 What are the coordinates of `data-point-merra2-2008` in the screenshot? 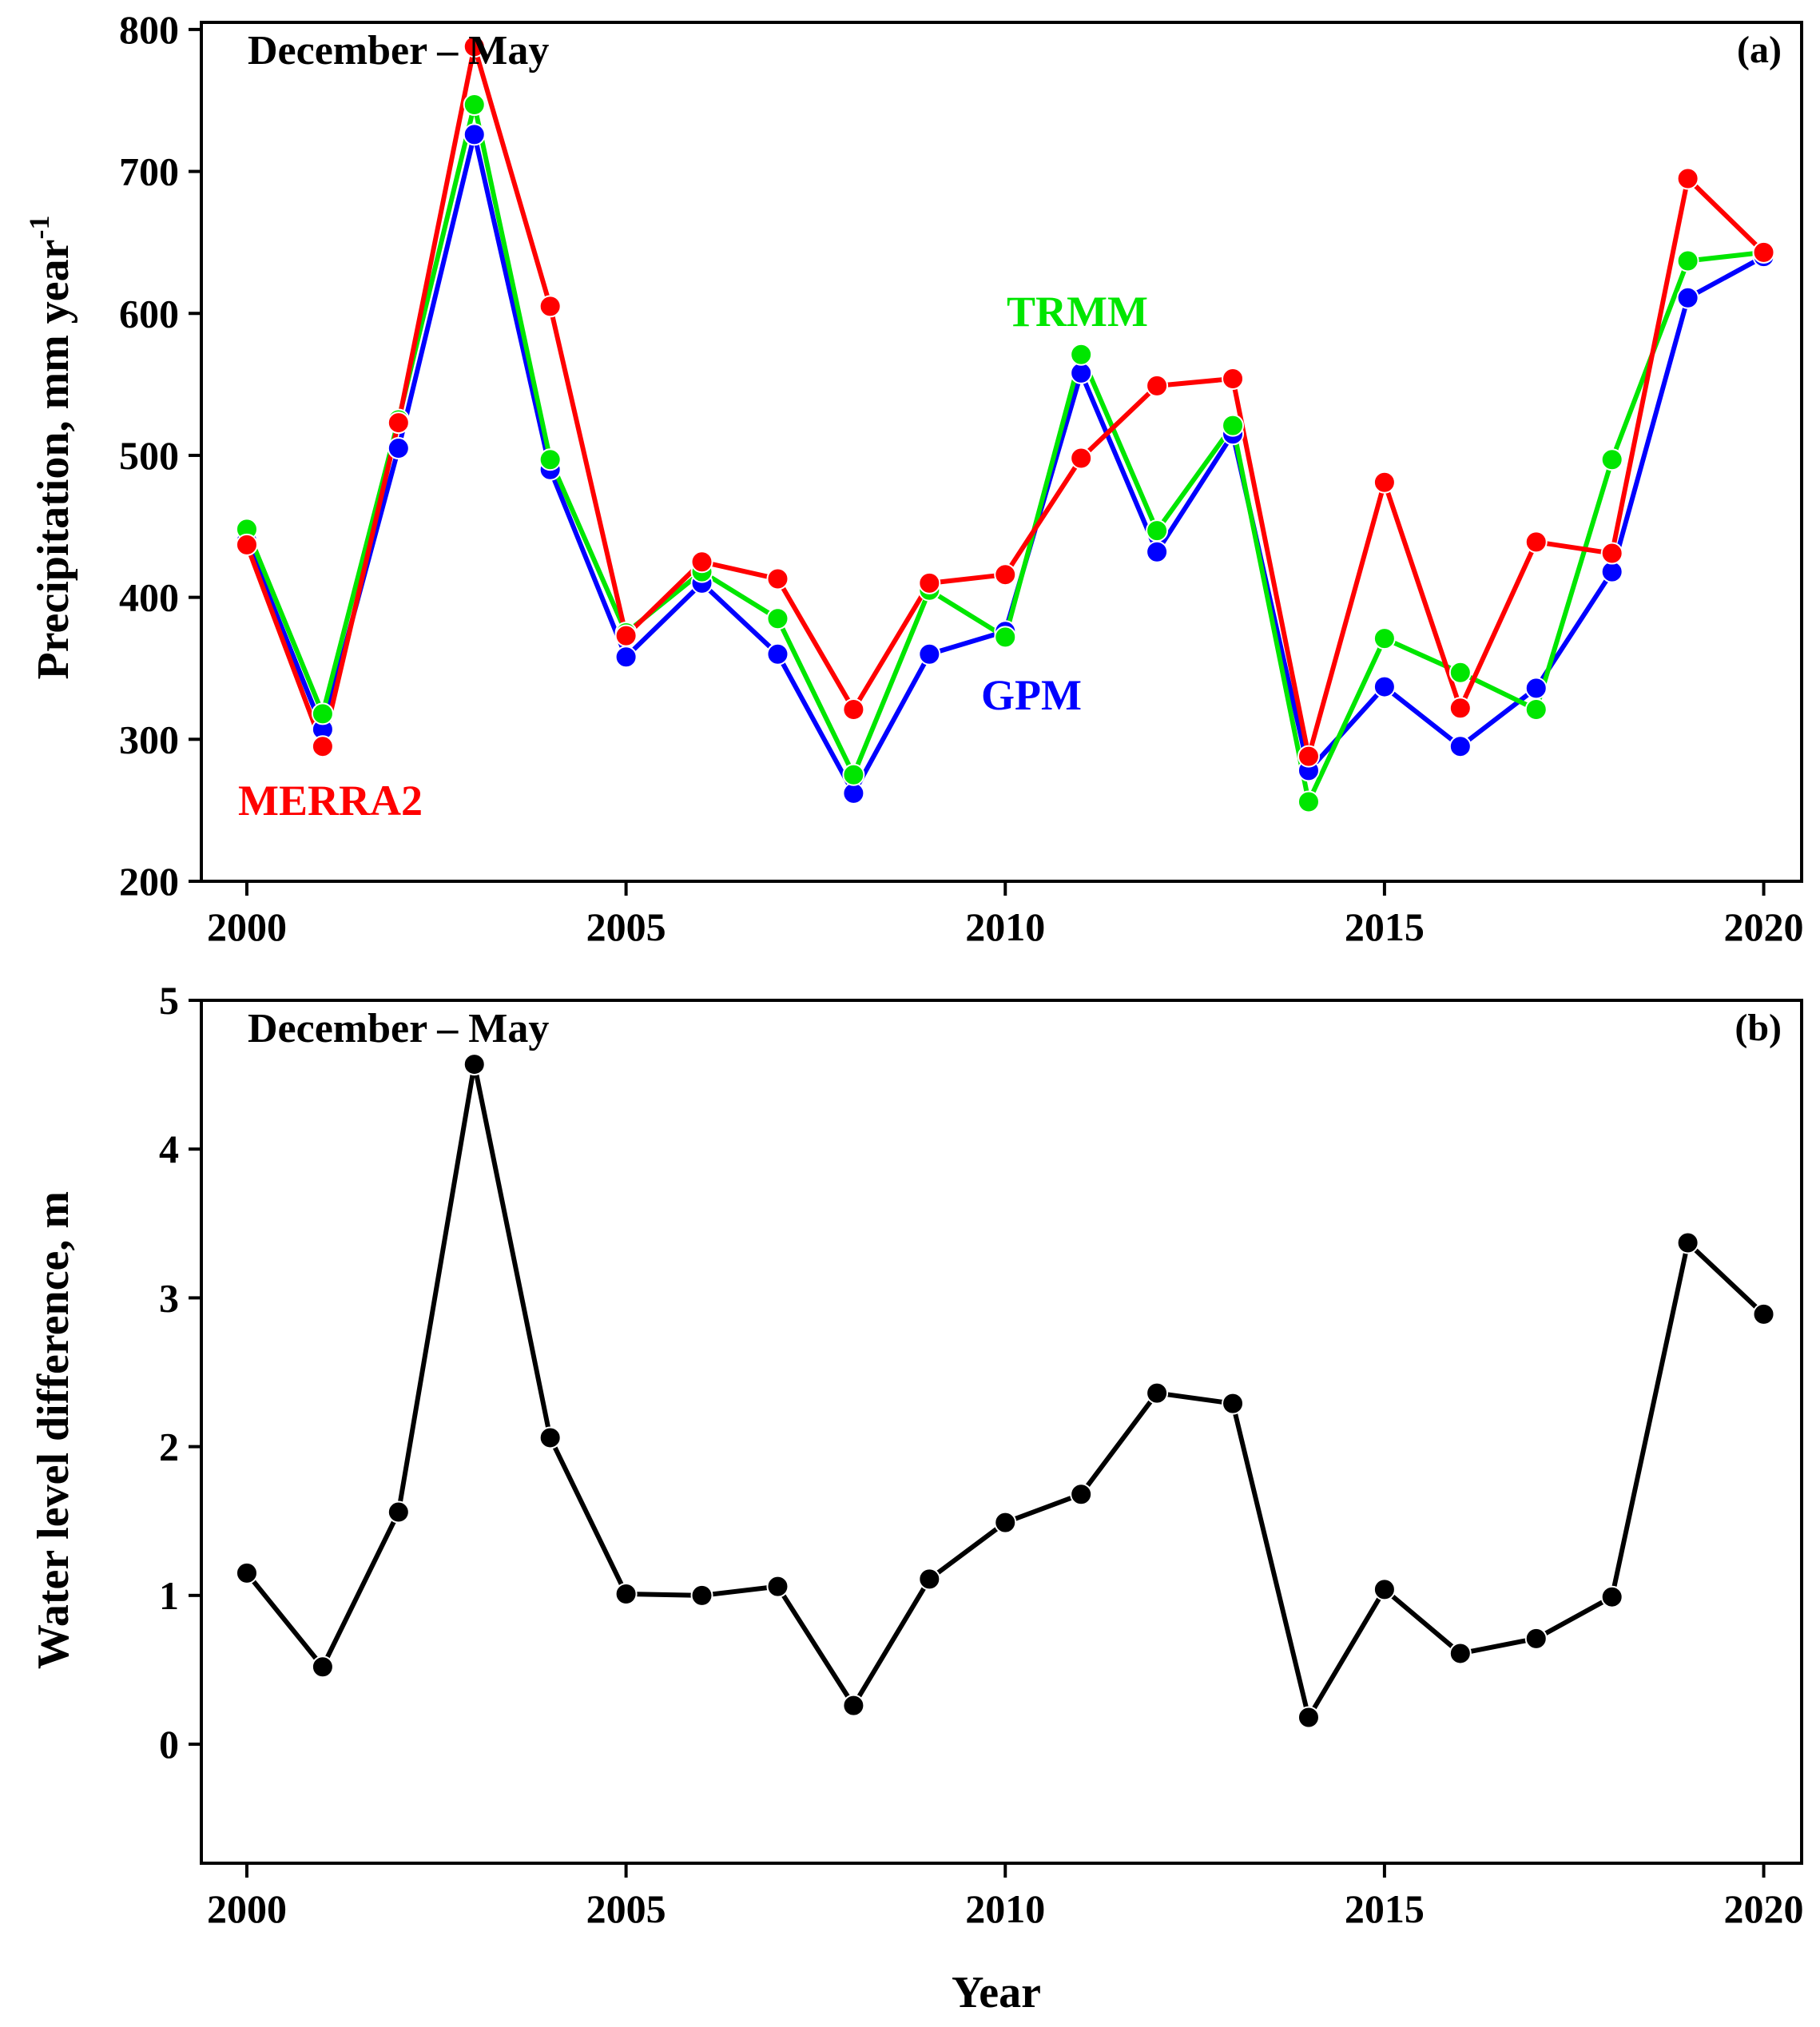 It's located at (853, 709).